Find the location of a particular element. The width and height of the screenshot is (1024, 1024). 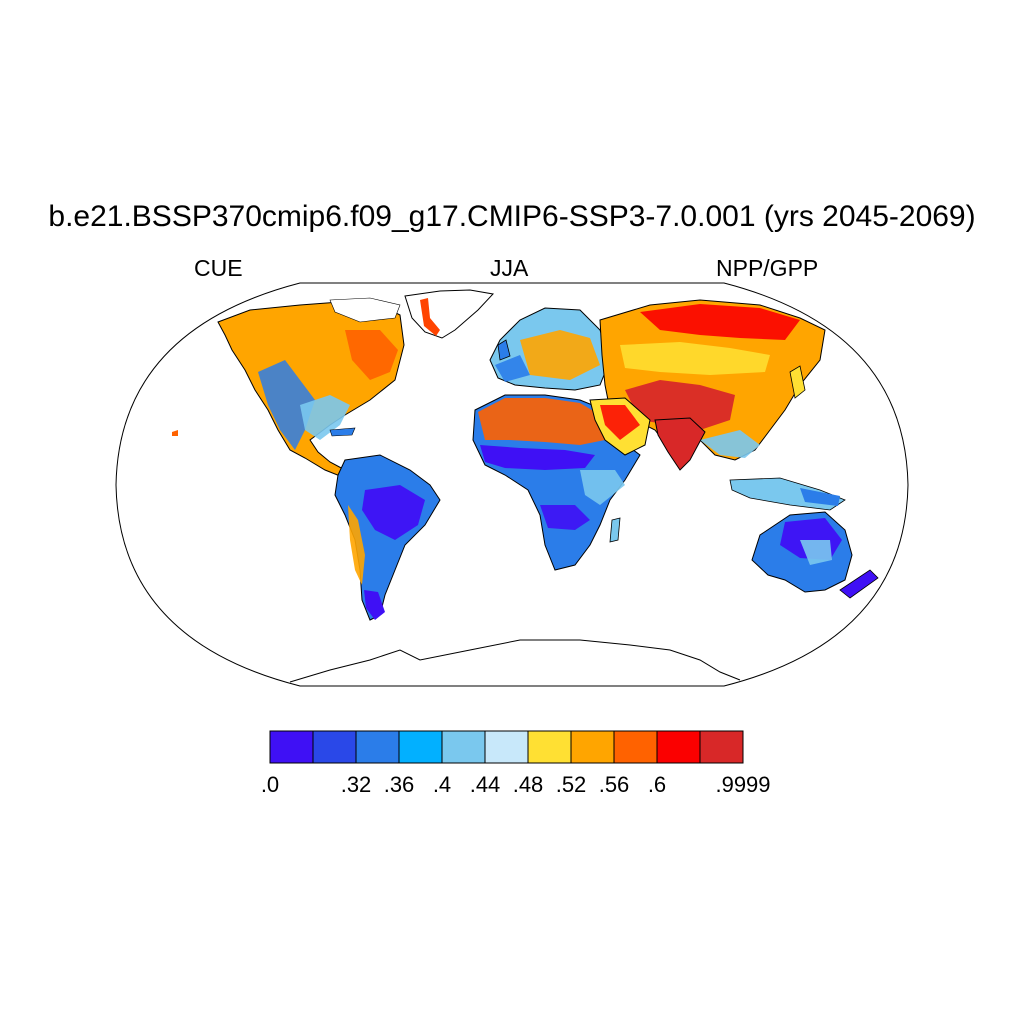

colorbar-tick-label: .52 is located at coordinates (571, 784).